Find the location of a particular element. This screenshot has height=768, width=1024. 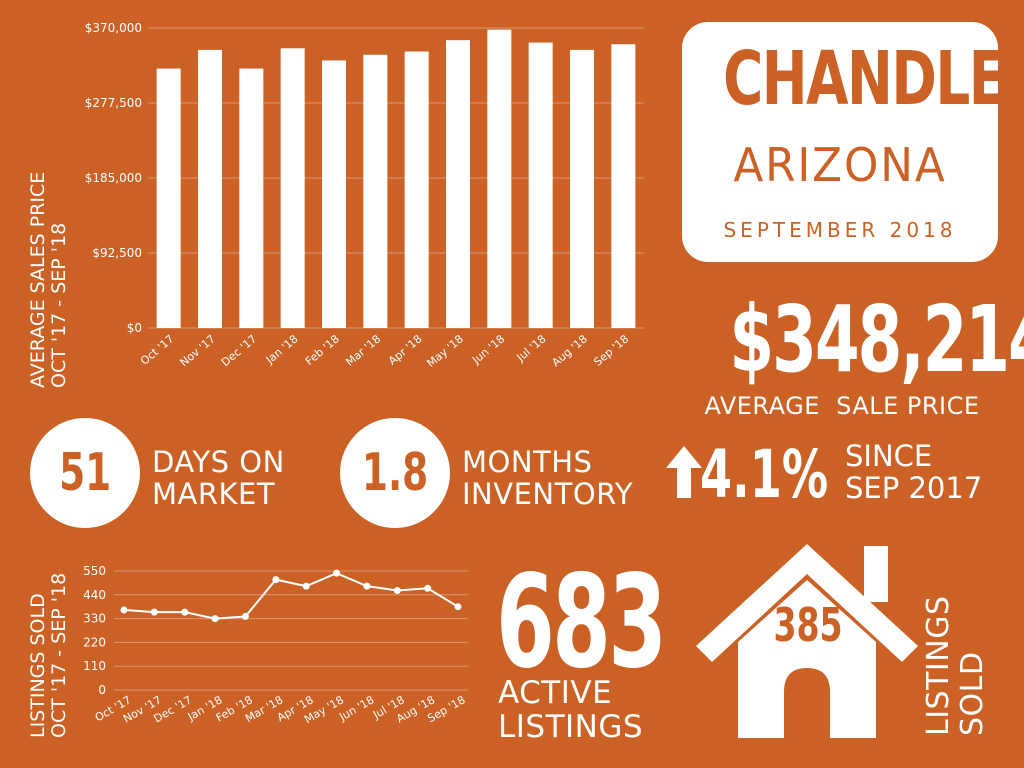

active-listings-value: 683 is located at coordinates (581, 622).